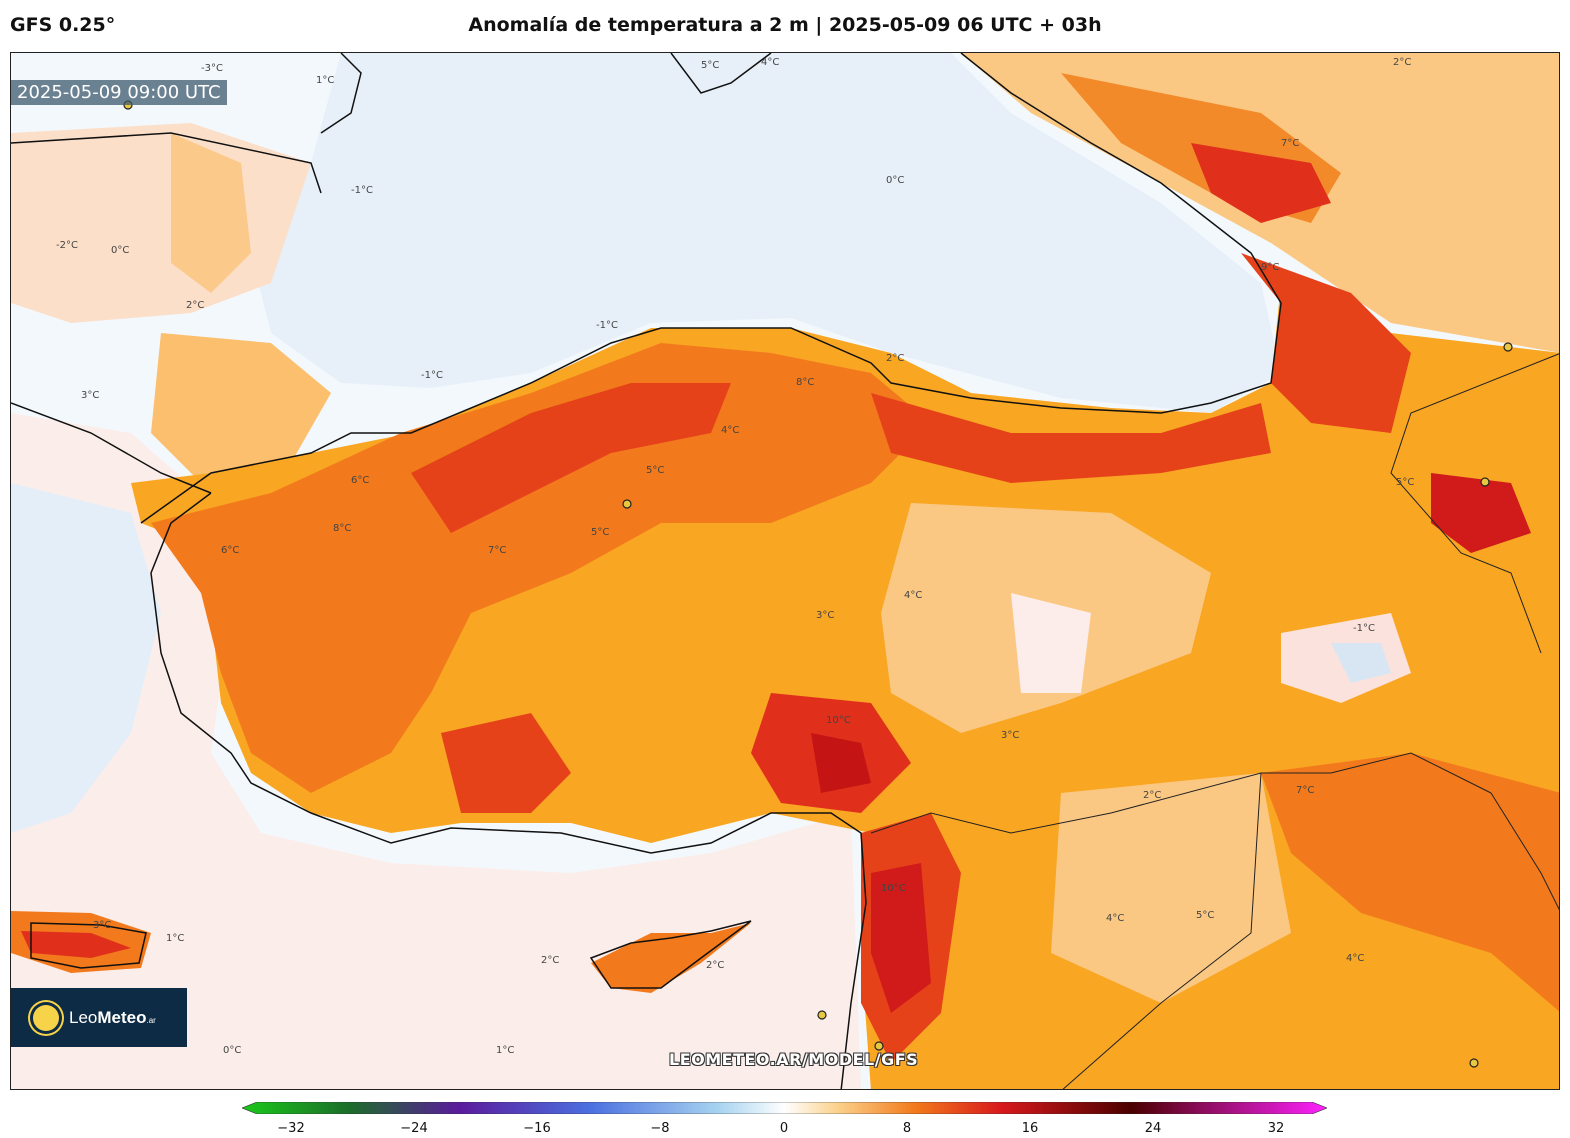  I want to click on source-watermark: LEOMETEO.AR/MODEL/GFS, so click(794, 1059).